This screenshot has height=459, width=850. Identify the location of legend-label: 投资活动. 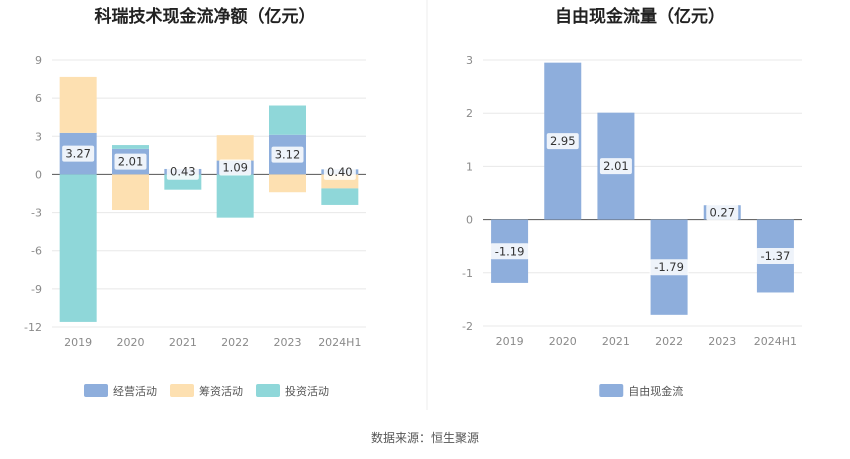
(307, 391).